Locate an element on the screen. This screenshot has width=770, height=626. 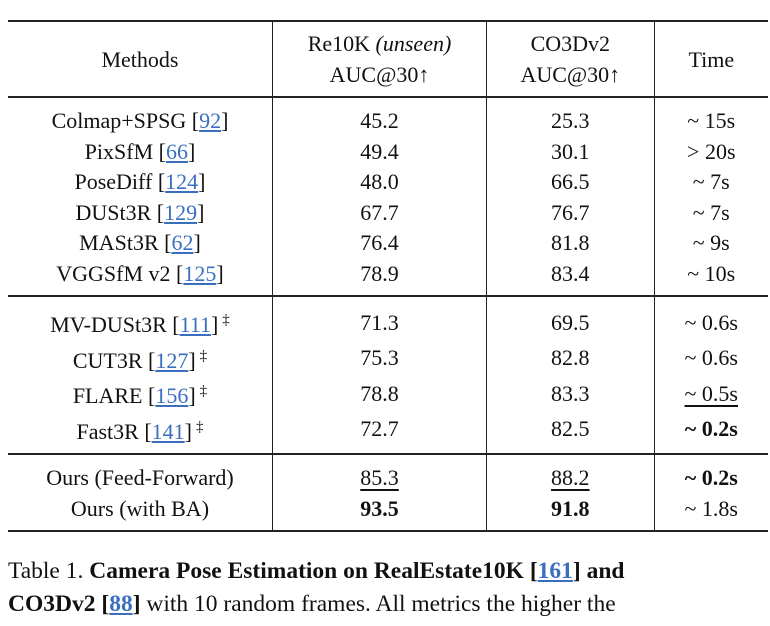
method-cell: VGGSfM v2 [125] is located at coordinates (140, 273).